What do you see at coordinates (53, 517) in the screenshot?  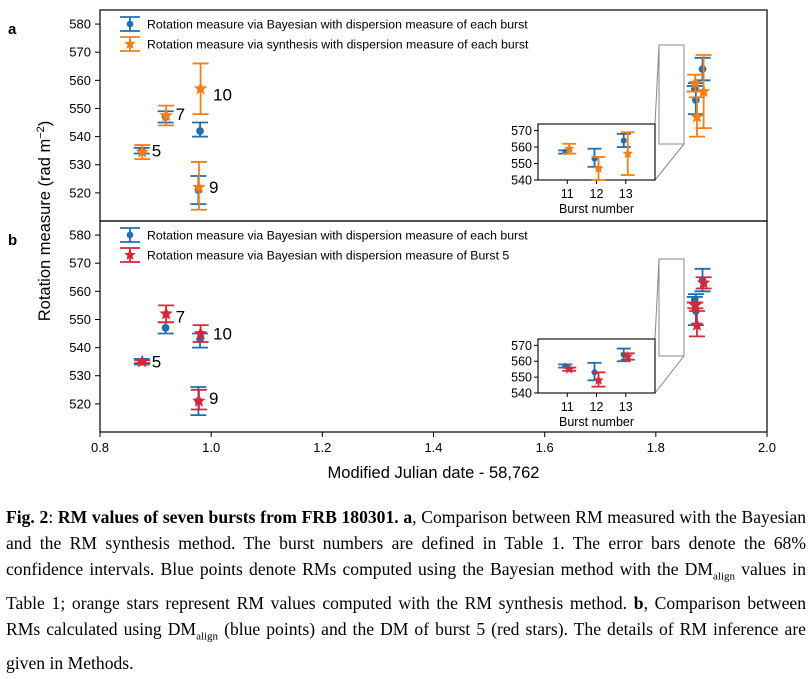 I see `caption-colon: :` at bounding box center [53, 517].